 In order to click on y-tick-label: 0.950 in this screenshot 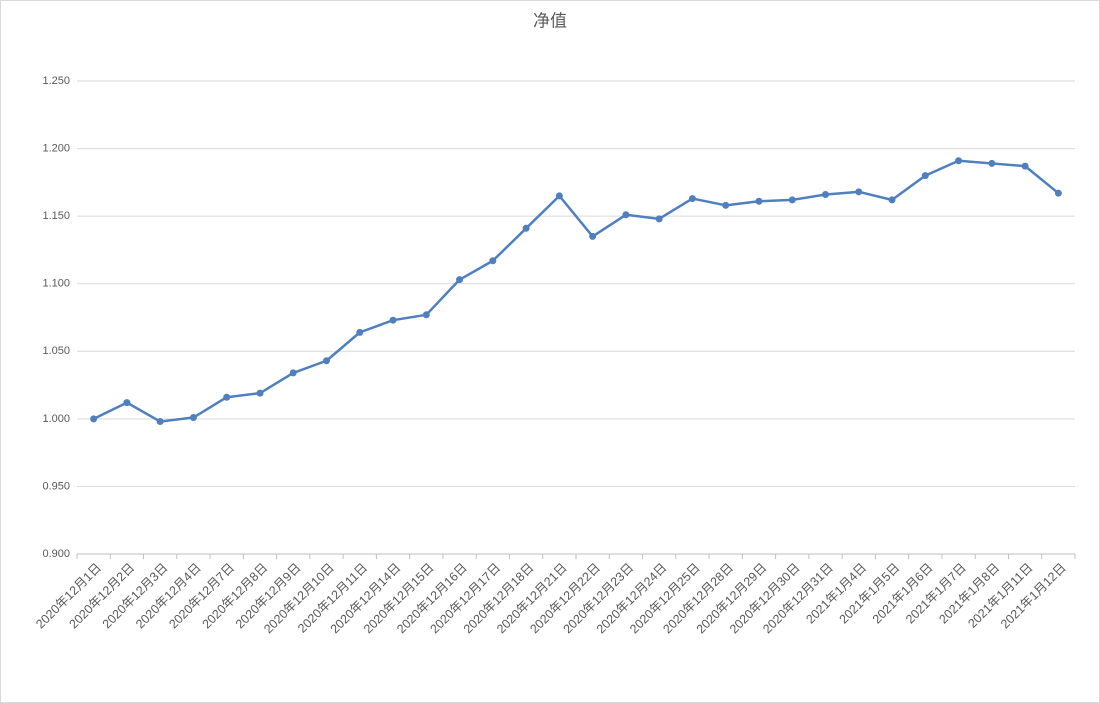, I will do `click(56, 486)`.